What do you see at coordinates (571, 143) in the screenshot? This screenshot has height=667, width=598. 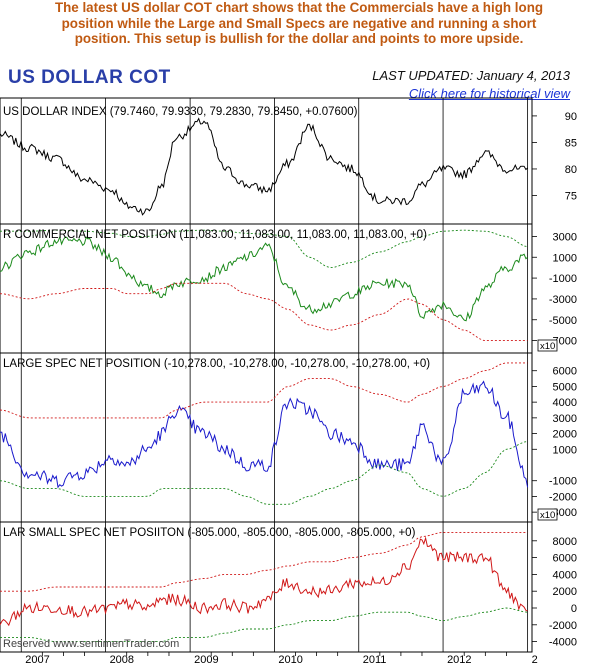 I see `y-tick-label: 85` at bounding box center [571, 143].